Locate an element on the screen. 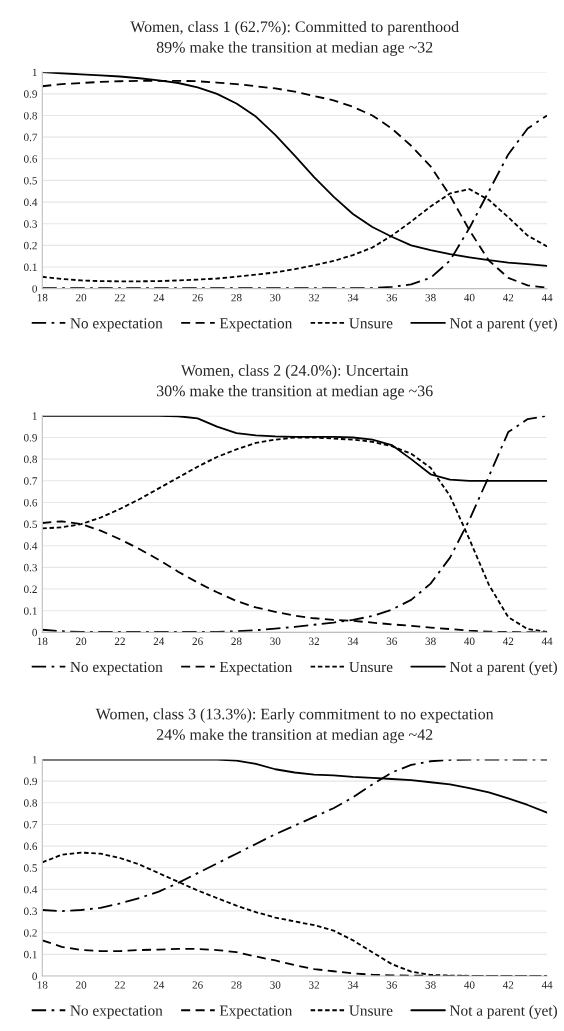 The height and width of the screenshot is (1031, 564). chart-title: Women, class 3 (13.3%): Early commitment to no expectation is located at coordinates (294, 715).